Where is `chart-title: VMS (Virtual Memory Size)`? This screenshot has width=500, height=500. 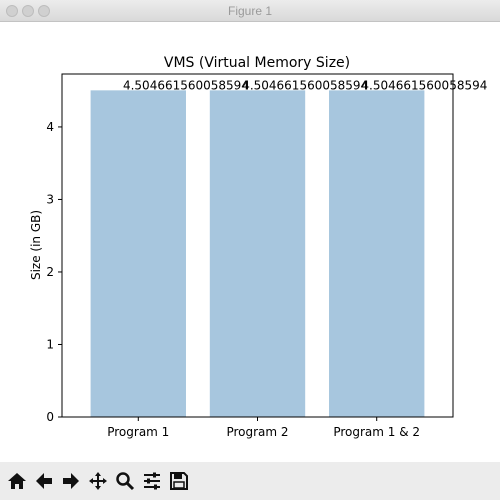 chart-title: VMS (Virtual Memory Size) is located at coordinates (257, 63).